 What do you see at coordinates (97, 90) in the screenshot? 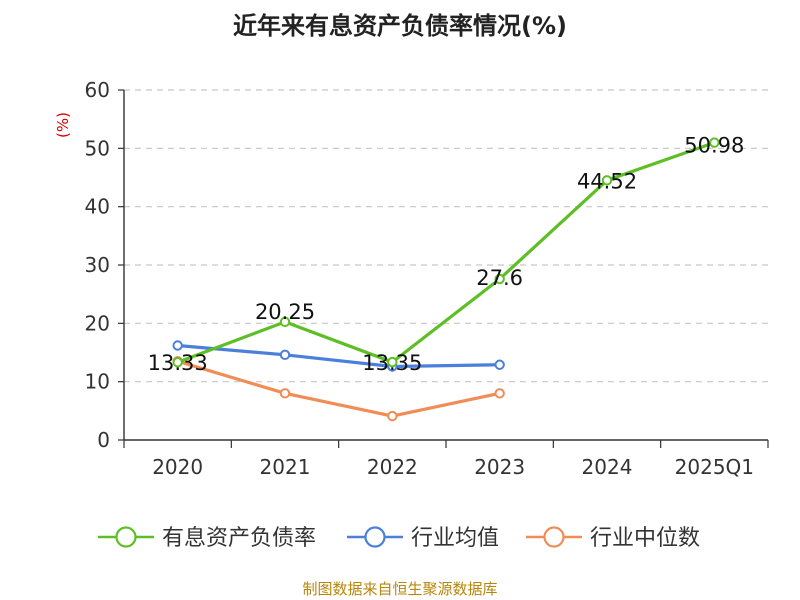
I see `y-tick-label: 60` at bounding box center [97, 90].